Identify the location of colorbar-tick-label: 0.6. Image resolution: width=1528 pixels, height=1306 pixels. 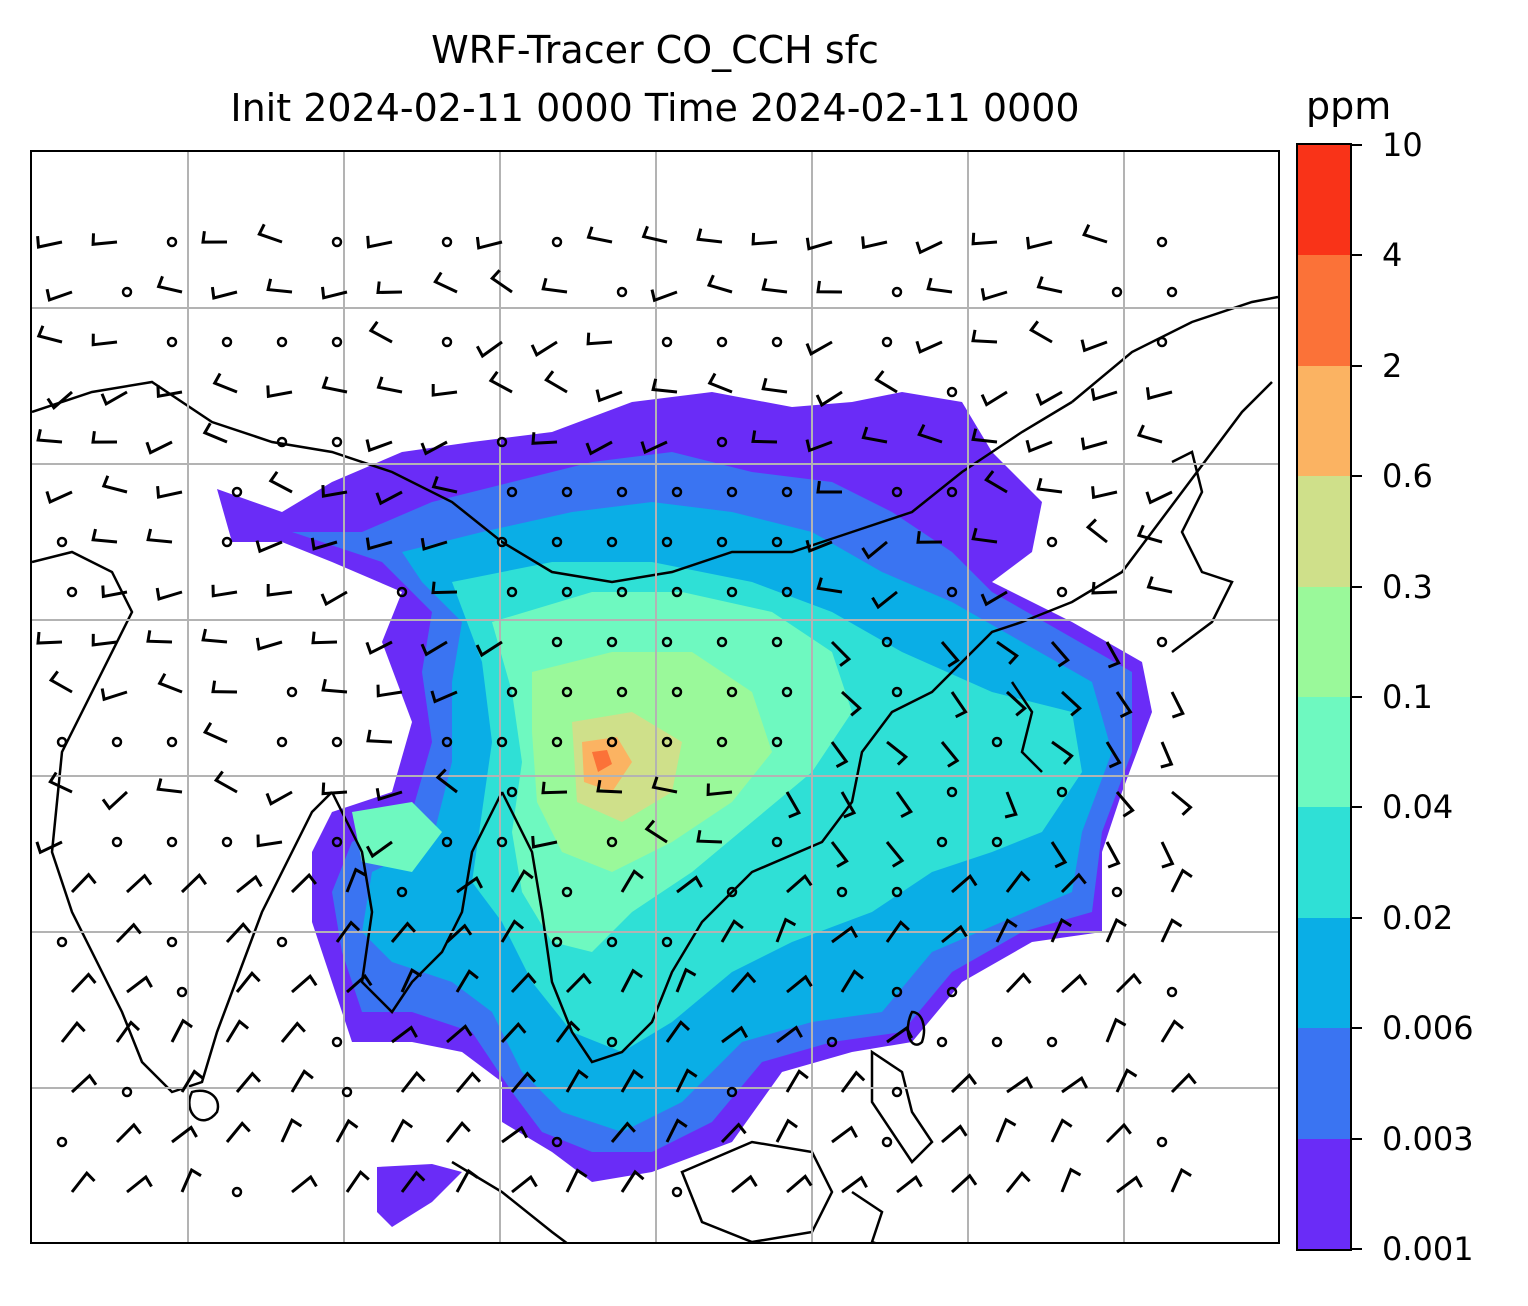
(1407, 476).